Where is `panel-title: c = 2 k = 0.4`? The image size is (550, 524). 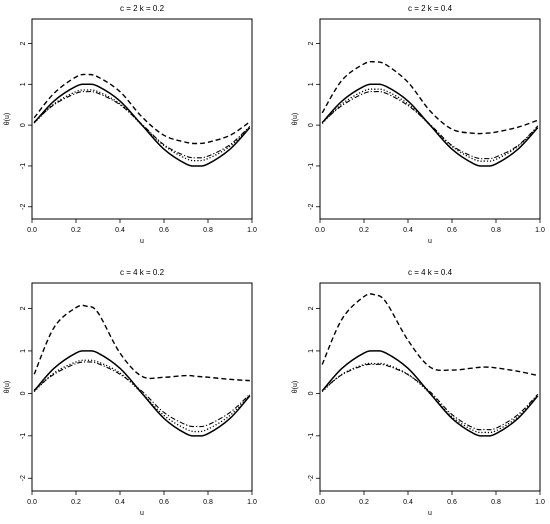
panel-title: c = 2 k = 0.4 is located at coordinates (430, 8).